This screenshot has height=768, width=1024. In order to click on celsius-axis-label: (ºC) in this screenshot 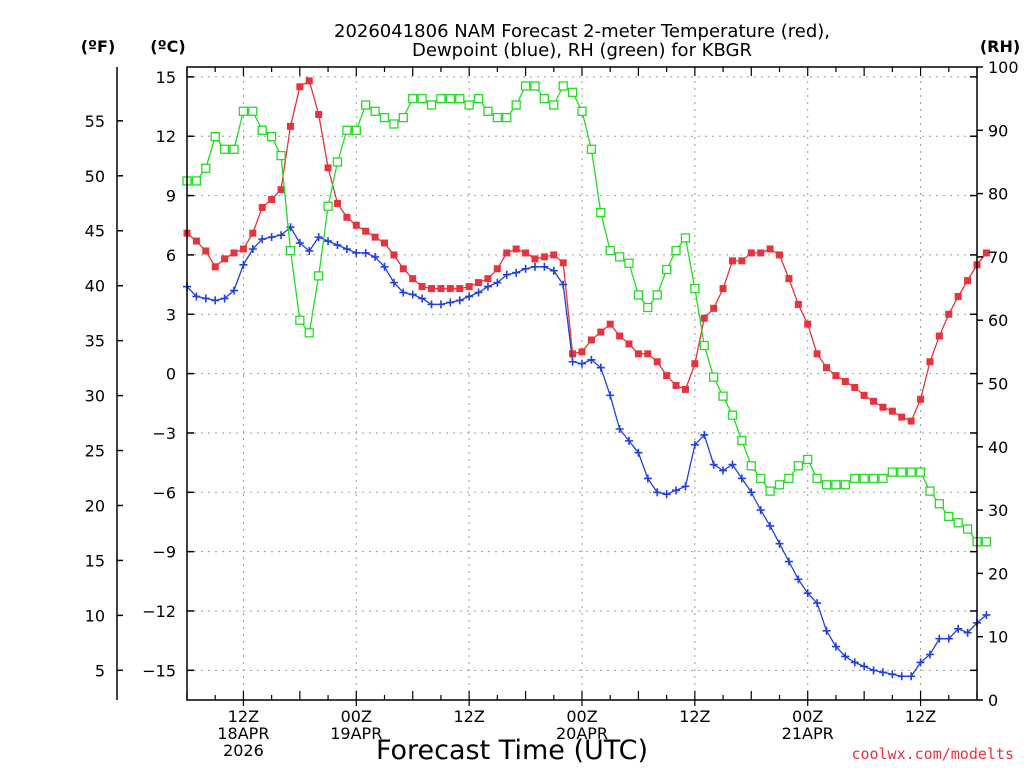, I will do `click(167, 46)`.